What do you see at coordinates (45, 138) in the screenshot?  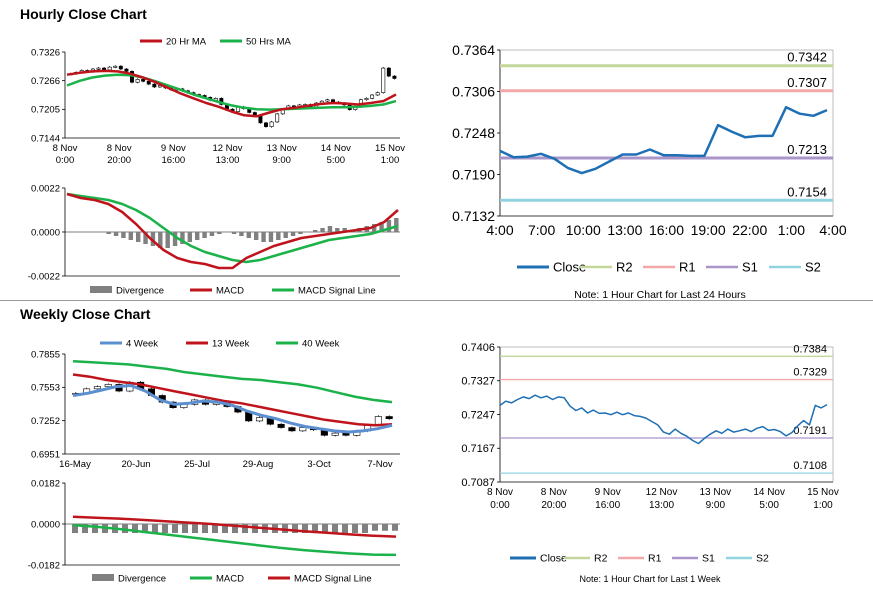 I see `hourly-price-y-tick-label: 0.7144` at bounding box center [45, 138].